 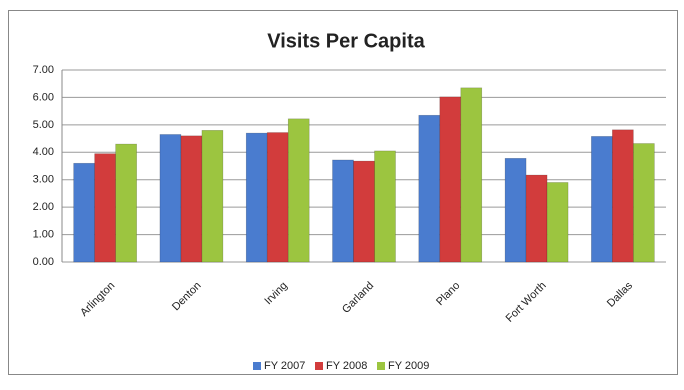 I want to click on y-tick-label: 5.00, so click(x=43, y=125).